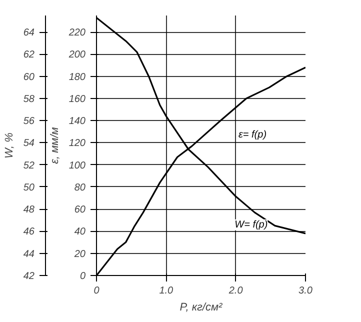 This screenshot has width=361, height=322. Describe the element at coordinates (29, 210) in the screenshot. I see `y2-tick-label: 48` at that location.